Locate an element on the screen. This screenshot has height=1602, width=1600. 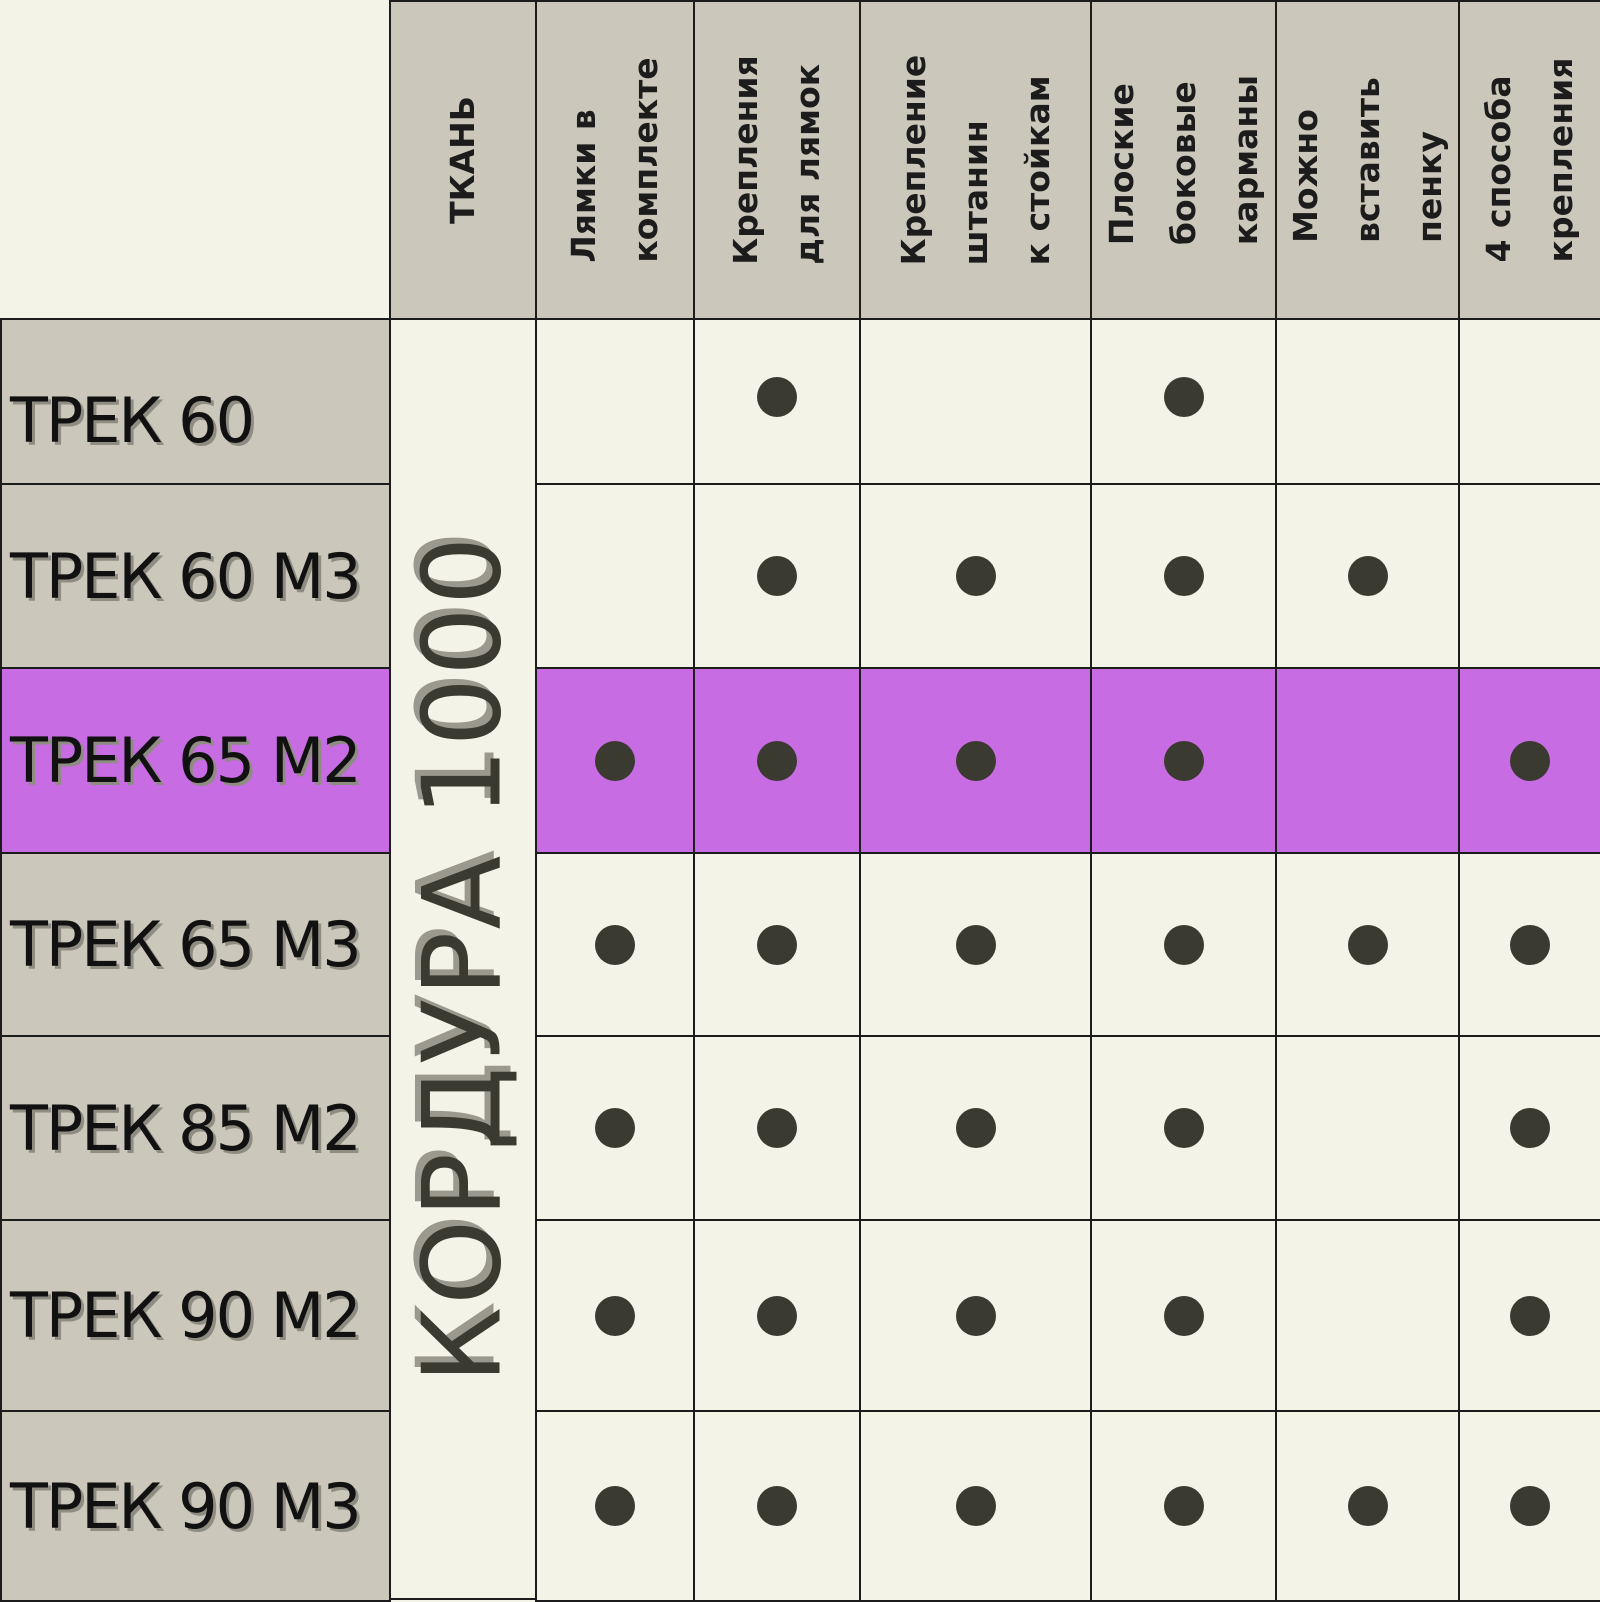
header-feature-6: 4 способа крепления is located at coordinates (1529, 160).